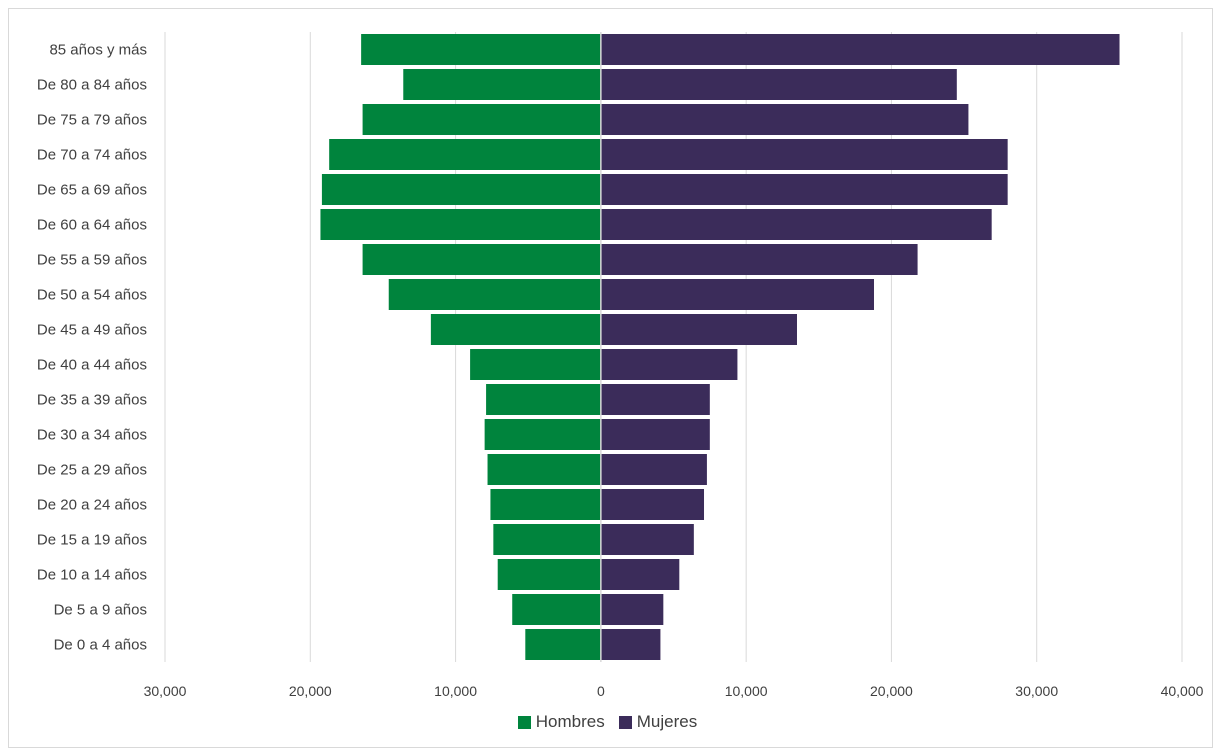 The width and height of the screenshot is (1215, 751). What do you see at coordinates (607, 722) in the screenshot?
I see `chart-legend: Hombres Mujeres` at bounding box center [607, 722].